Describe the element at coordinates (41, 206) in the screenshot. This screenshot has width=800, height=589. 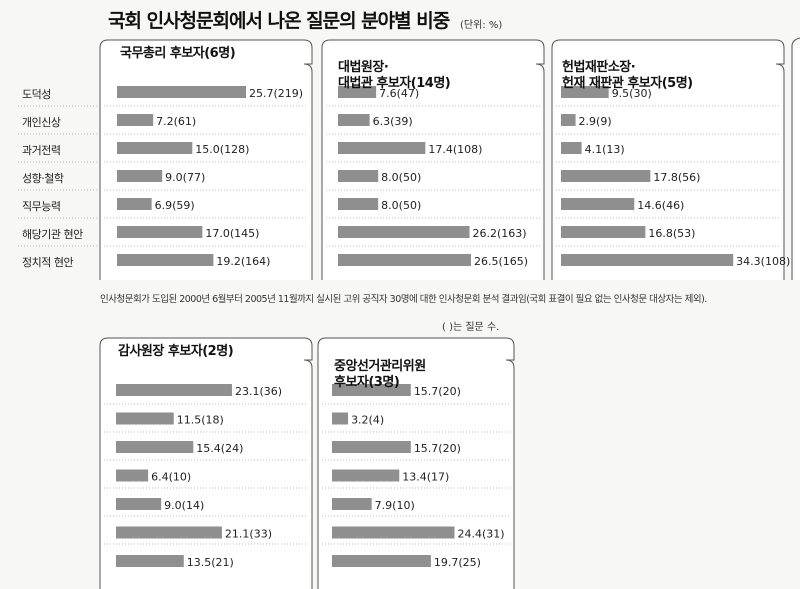
I see `category-label: 직무능력` at that location.